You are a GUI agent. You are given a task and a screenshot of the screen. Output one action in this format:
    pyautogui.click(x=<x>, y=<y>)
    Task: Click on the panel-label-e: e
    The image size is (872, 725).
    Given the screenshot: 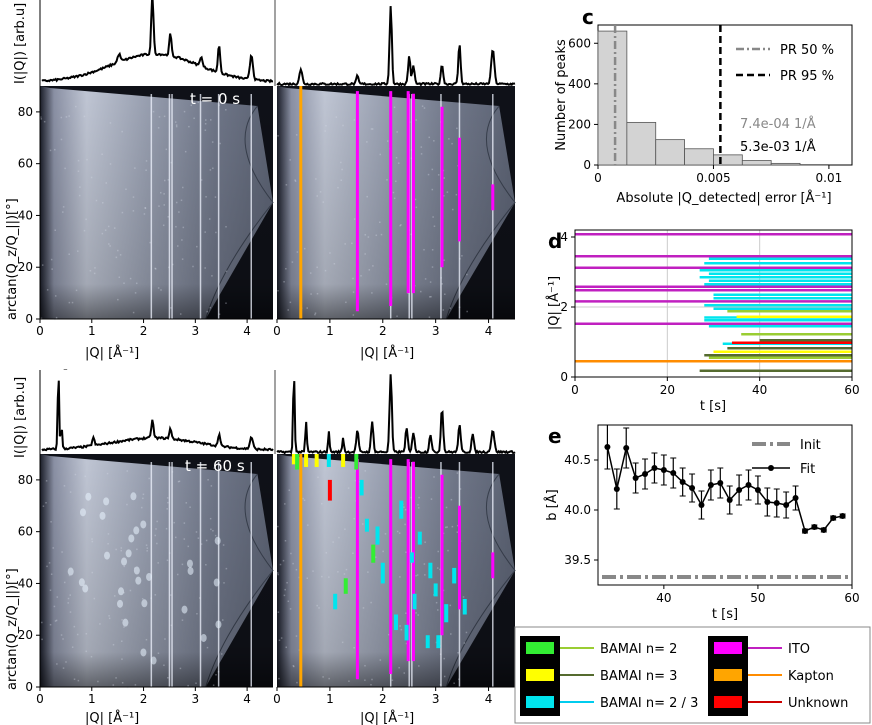 What is the action you would take?
    pyautogui.click(x=555, y=436)
    